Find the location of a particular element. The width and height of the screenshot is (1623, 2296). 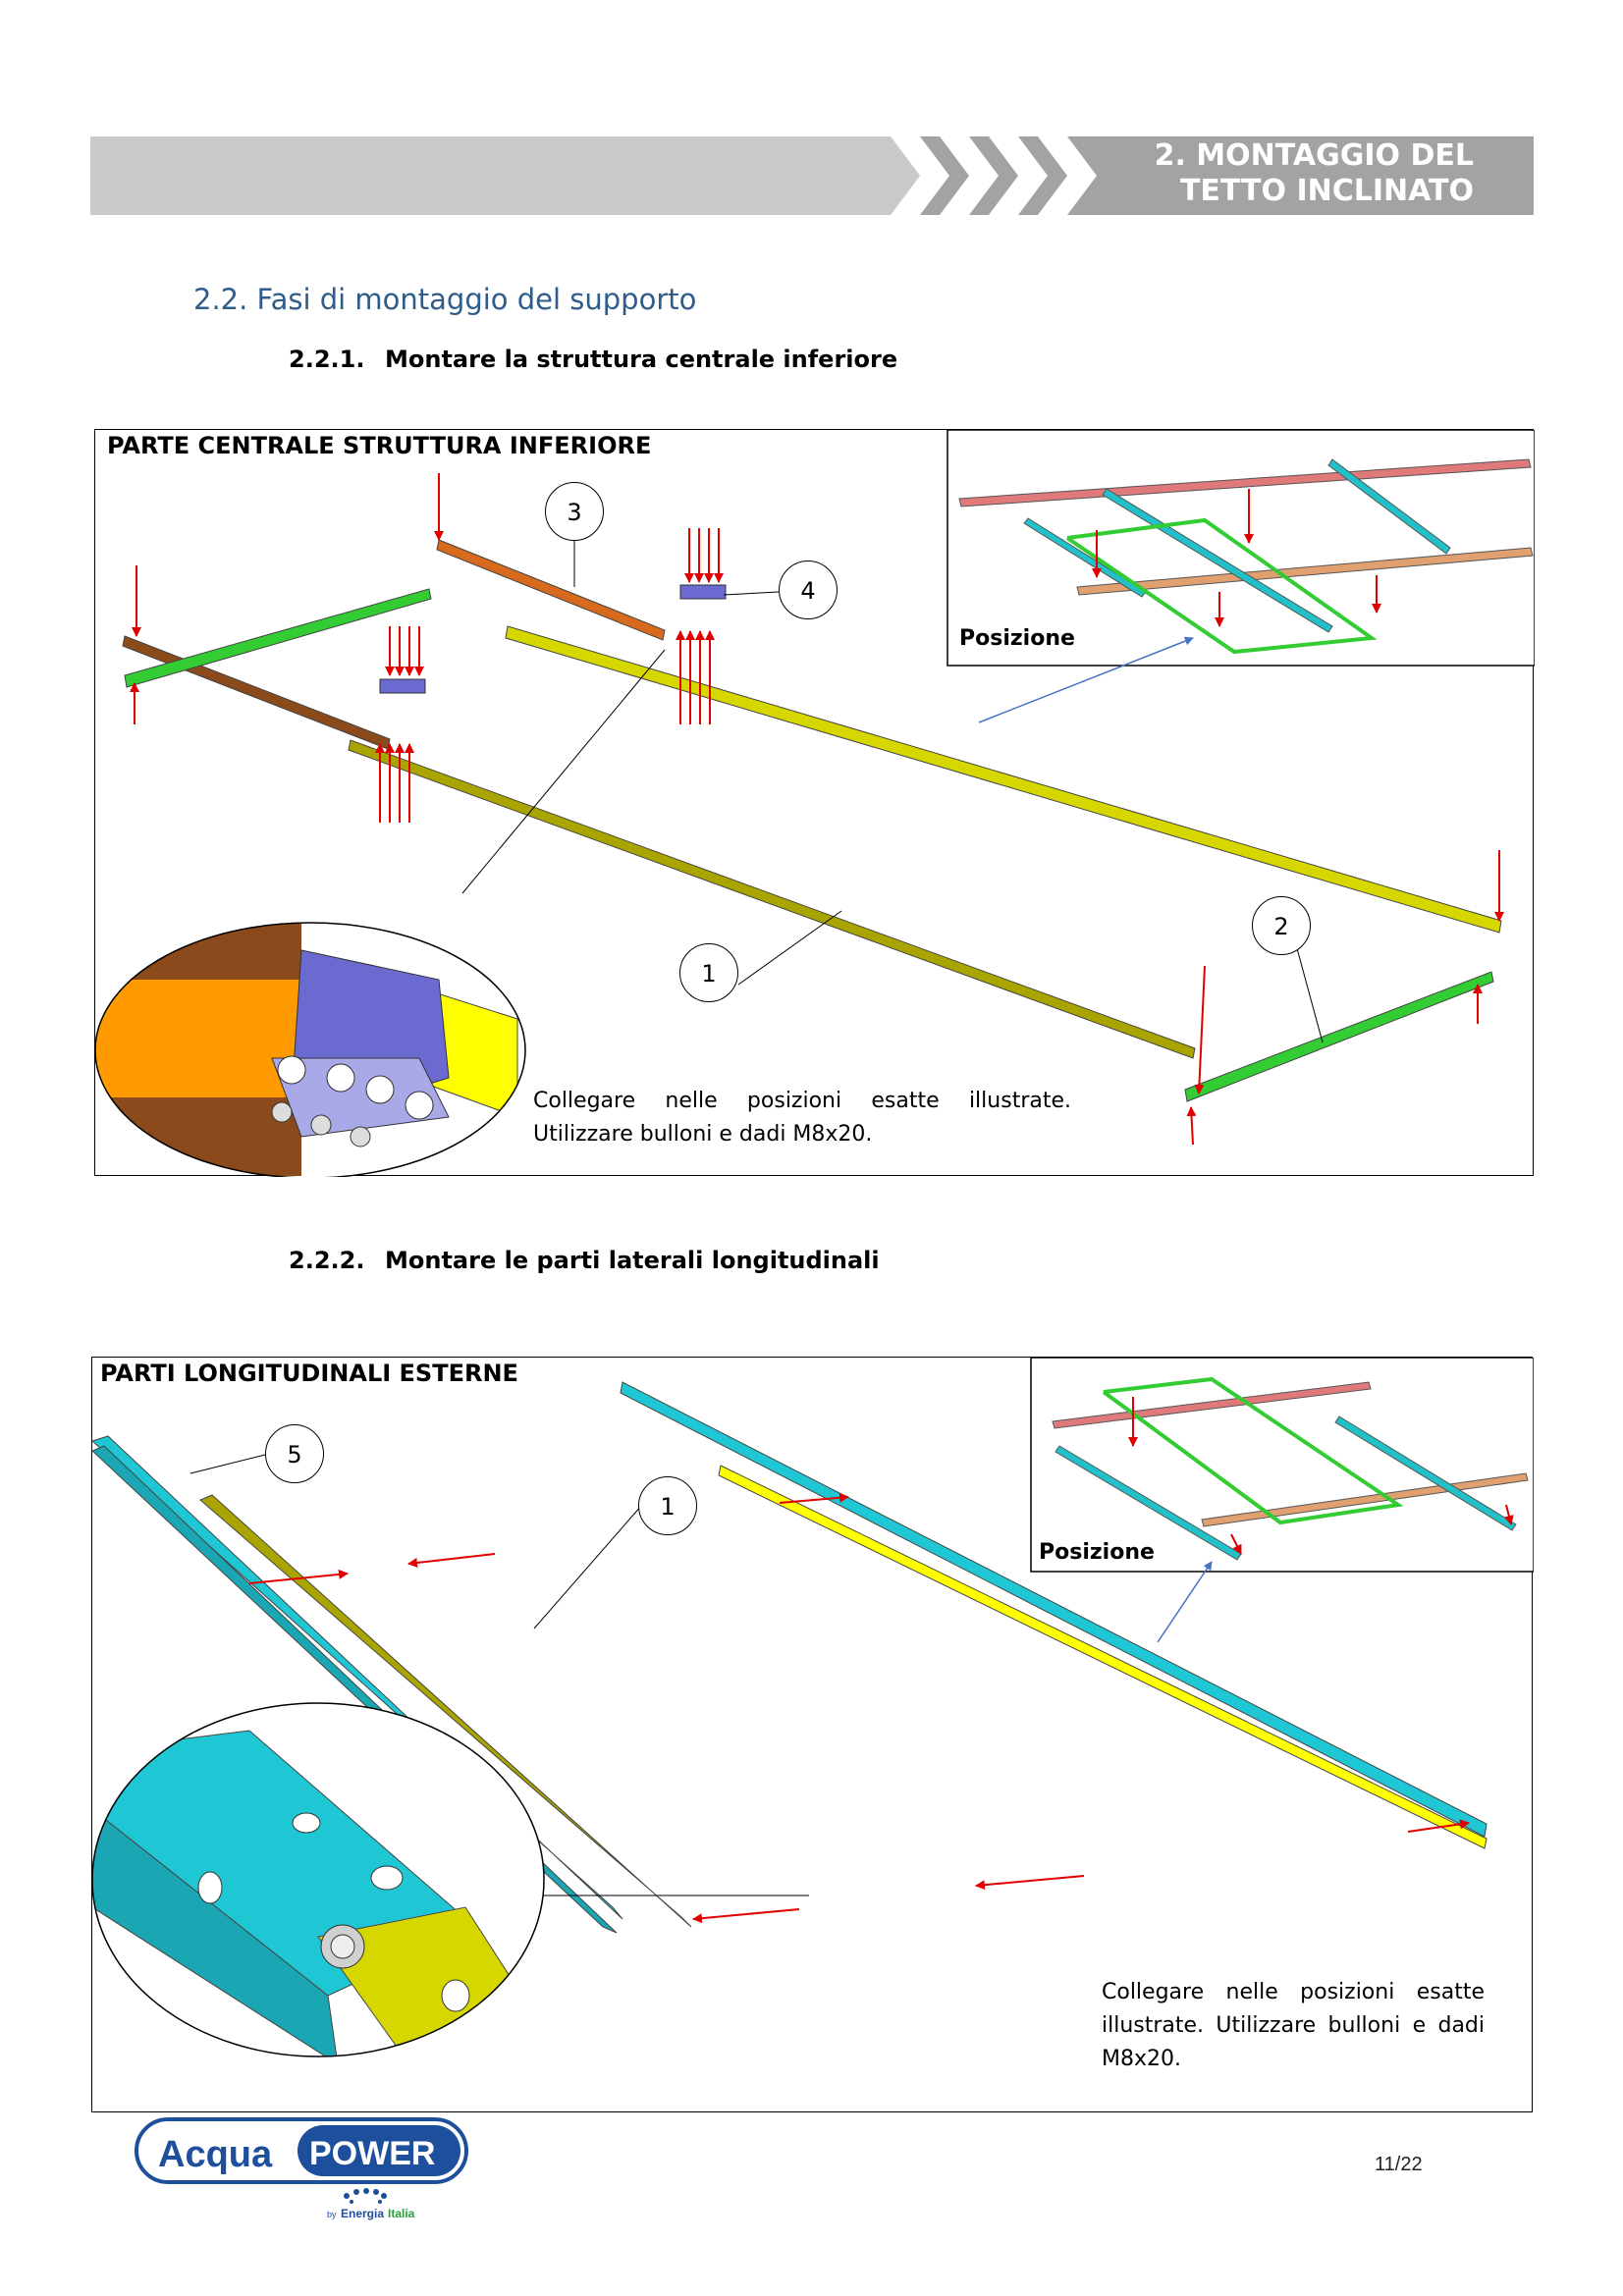

chapter-title: 2. MONTAGGIO DEL TETTO INCLINATO is located at coordinates (1218, 173).